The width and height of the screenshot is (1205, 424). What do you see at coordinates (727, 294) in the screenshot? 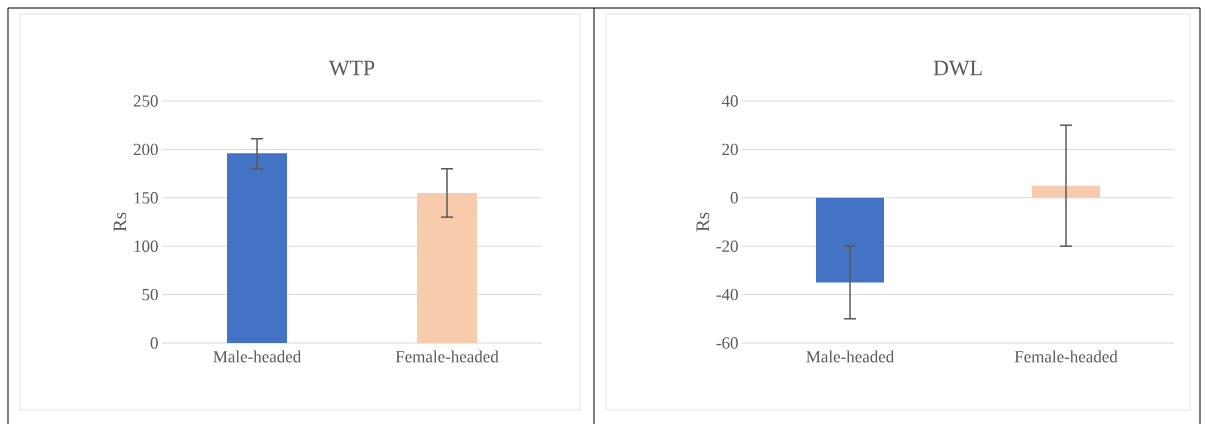
I see `y-tick-label: -40` at bounding box center [727, 294].